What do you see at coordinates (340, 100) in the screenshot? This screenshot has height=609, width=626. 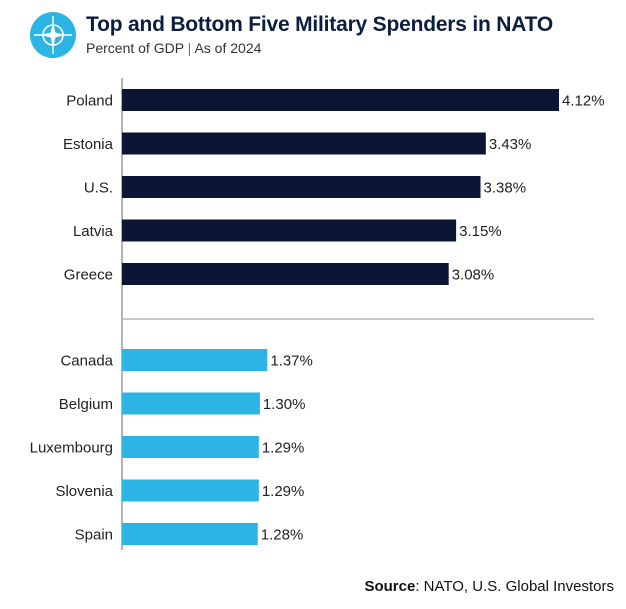 I see `bar-poland` at bounding box center [340, 100].